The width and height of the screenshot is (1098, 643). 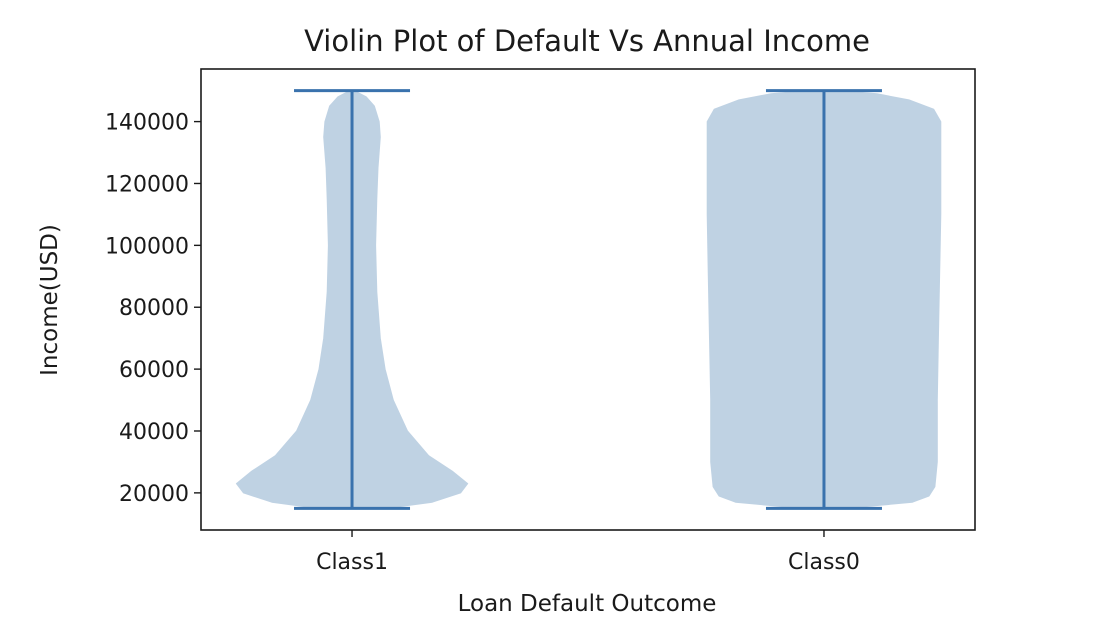 What do you see at coordinates (154, 370) in the screenshot?
I see `y-tick-label: 60000` at bounding box center [154, 370].